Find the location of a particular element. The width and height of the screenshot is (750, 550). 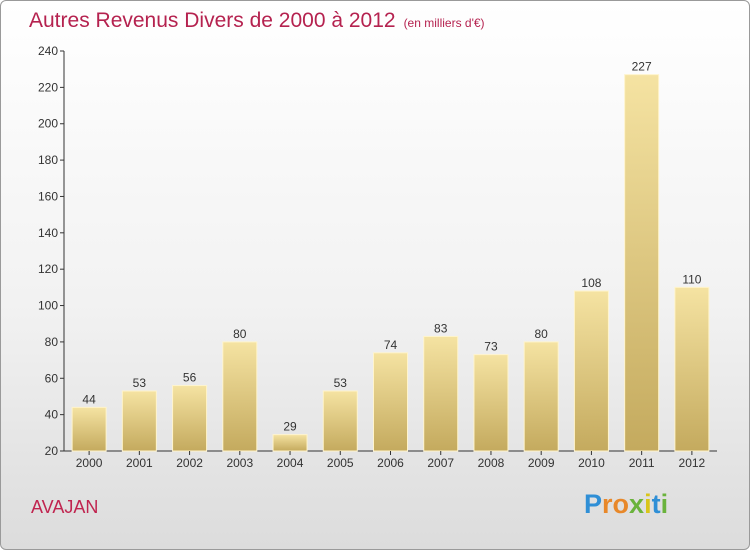

y-tick-label: 180 is located at coordinates (48, 160).